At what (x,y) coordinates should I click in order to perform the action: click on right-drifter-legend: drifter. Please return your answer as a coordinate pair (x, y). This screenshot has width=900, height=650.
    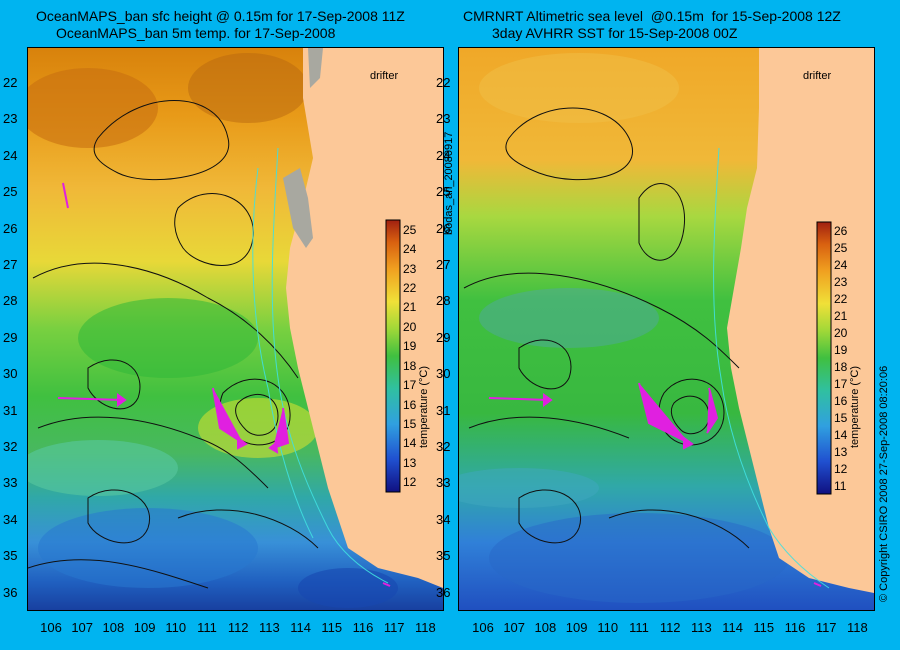
    Looking at the image, I should click on (817, 76).